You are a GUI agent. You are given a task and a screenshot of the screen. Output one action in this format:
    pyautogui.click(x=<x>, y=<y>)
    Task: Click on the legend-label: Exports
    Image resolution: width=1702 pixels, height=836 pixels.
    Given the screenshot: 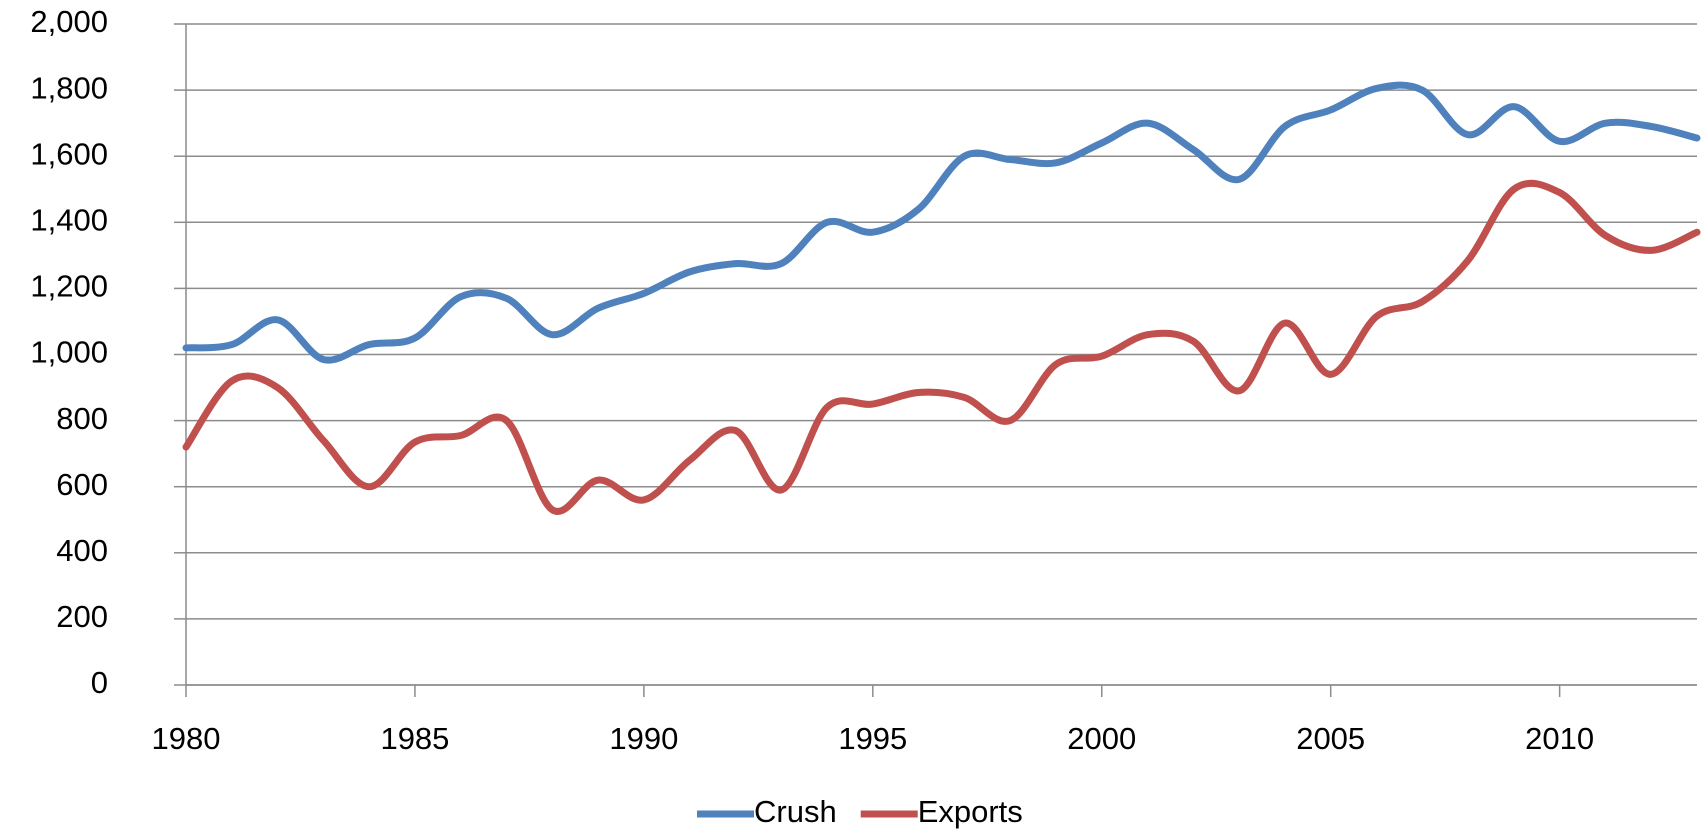 What is the action you would take?
    pyautogui.click(x=970, y=811)
    